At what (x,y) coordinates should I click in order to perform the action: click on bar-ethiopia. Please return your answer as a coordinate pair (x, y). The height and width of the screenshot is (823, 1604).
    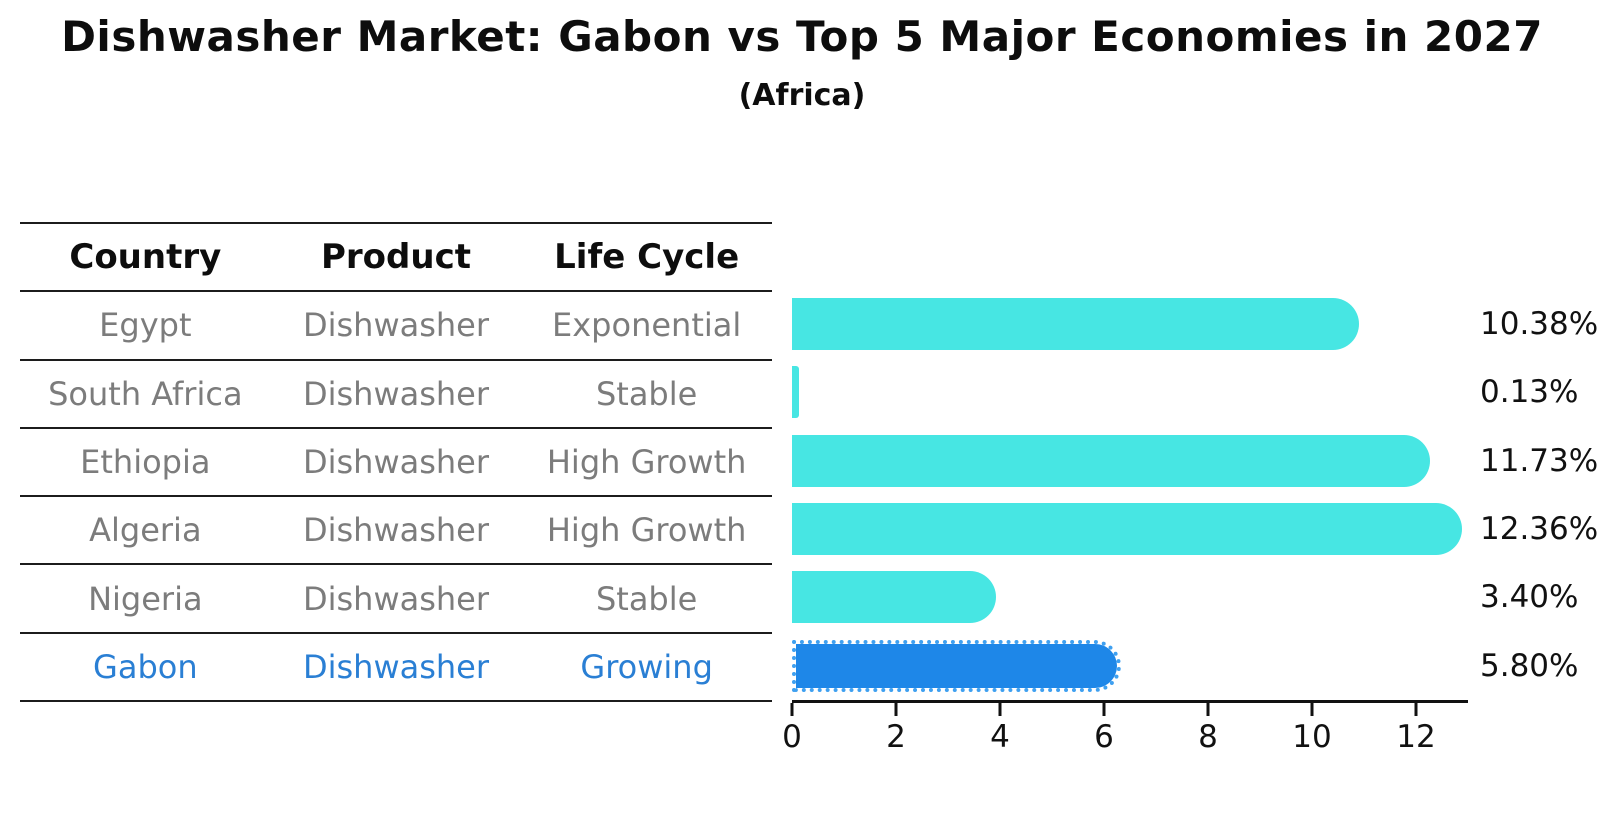
    Looking at the image, I should click on (1111, 460).